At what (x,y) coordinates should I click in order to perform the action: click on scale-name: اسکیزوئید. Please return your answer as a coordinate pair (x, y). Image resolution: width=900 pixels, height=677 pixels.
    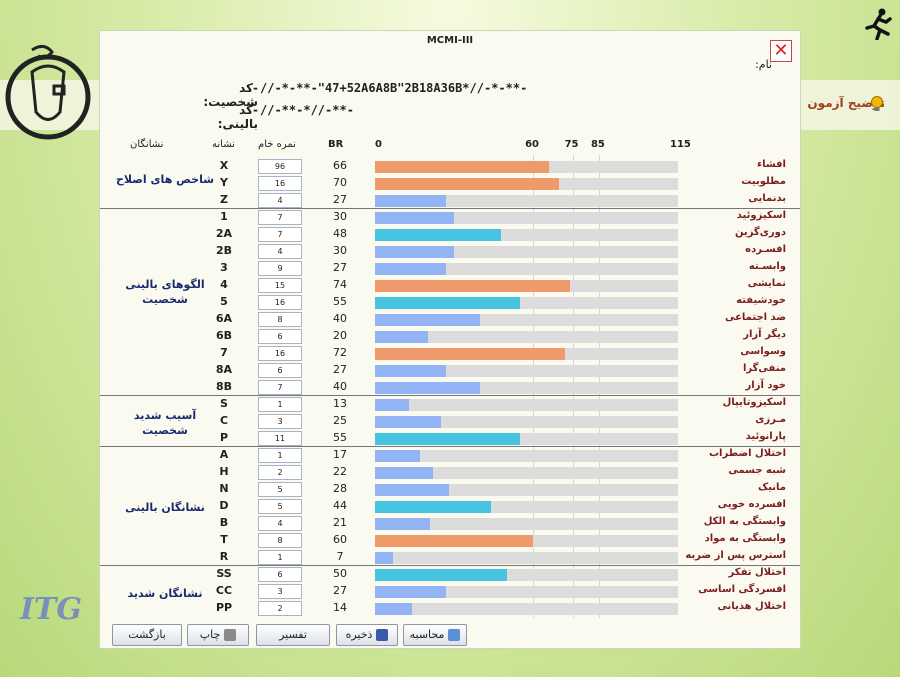
    Looking at the image, I should click on (761, 215).